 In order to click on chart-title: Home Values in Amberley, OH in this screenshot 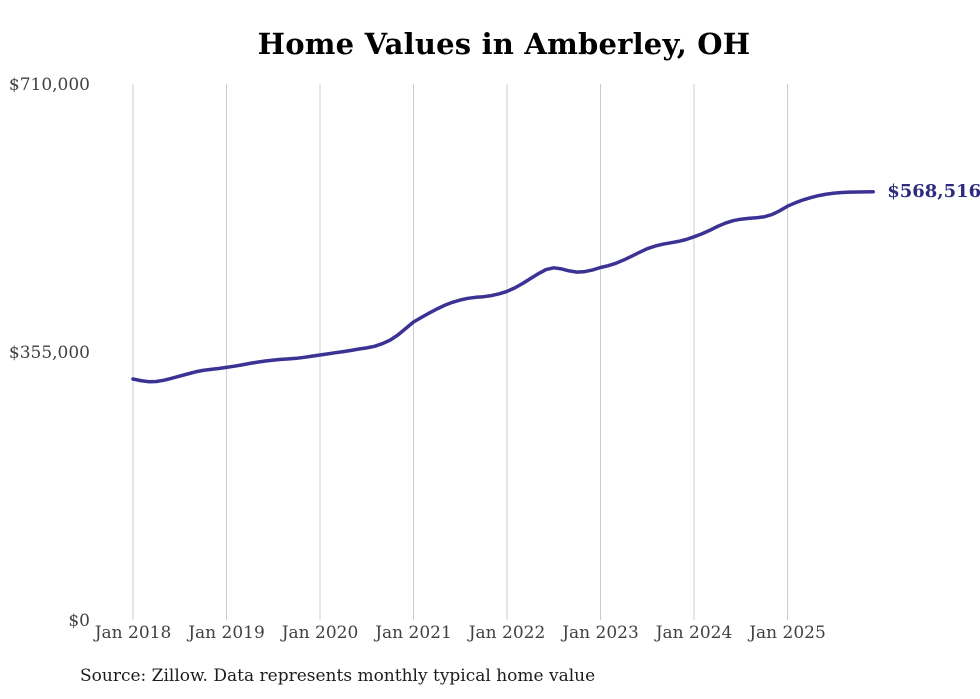, I will do `click(504, 44)`.